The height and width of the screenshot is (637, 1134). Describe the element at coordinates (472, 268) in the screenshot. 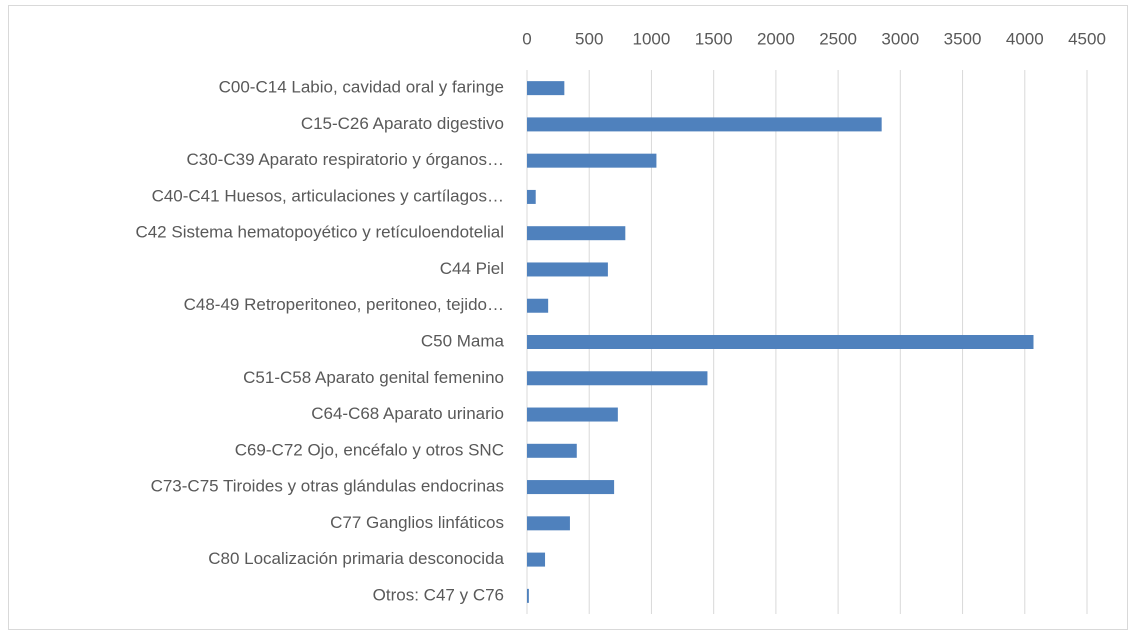

I see `y-tick-label: C44 Piel` at that location.